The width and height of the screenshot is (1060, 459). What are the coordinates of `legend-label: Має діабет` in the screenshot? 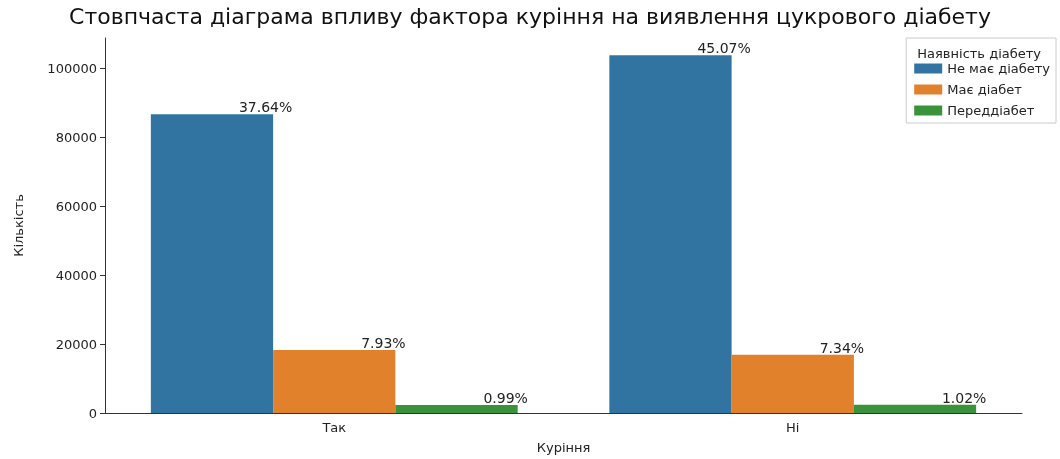 It's located at (985, 89).